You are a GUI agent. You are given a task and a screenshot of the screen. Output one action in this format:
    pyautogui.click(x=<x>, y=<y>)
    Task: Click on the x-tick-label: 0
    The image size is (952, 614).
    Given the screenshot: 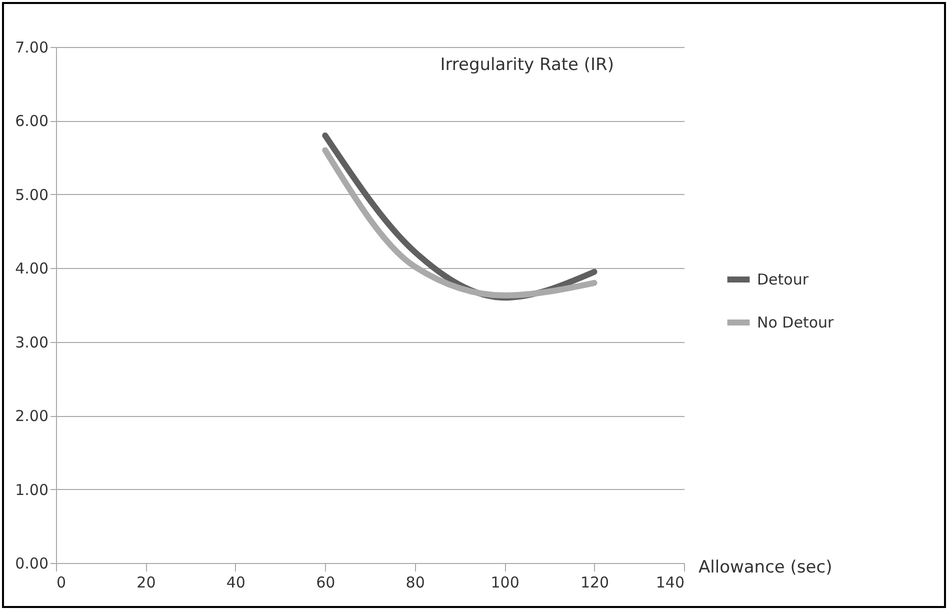 What is the action you would take?
    pyautogui.click(x=61, y=583)
    